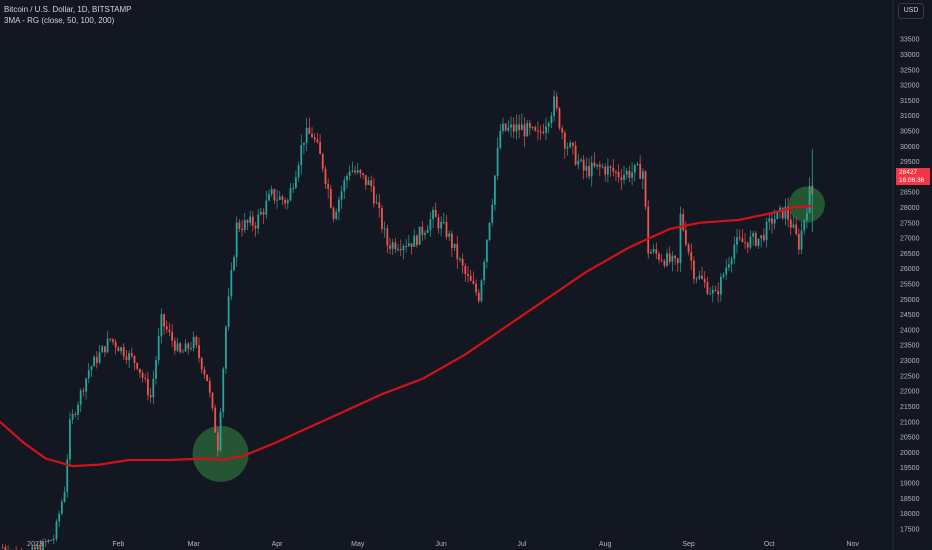  I want to click on y-tick-label: 30000, so click(910, 147).